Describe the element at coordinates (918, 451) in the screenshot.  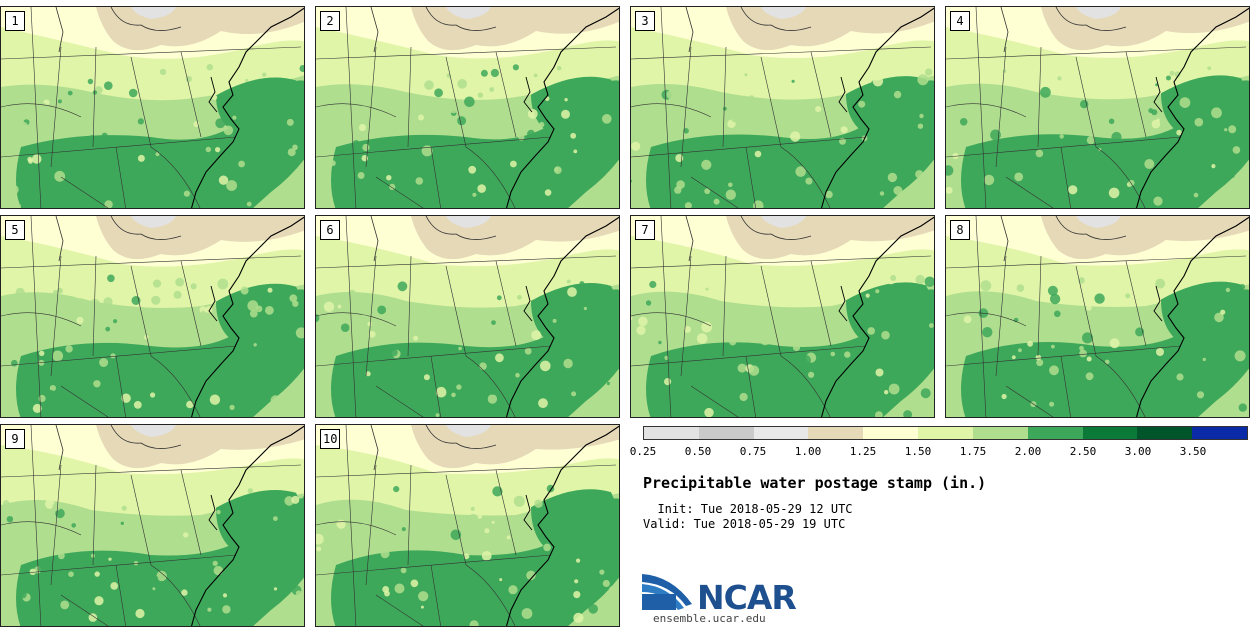
I see `color-scale-label: 1.50` at that location.